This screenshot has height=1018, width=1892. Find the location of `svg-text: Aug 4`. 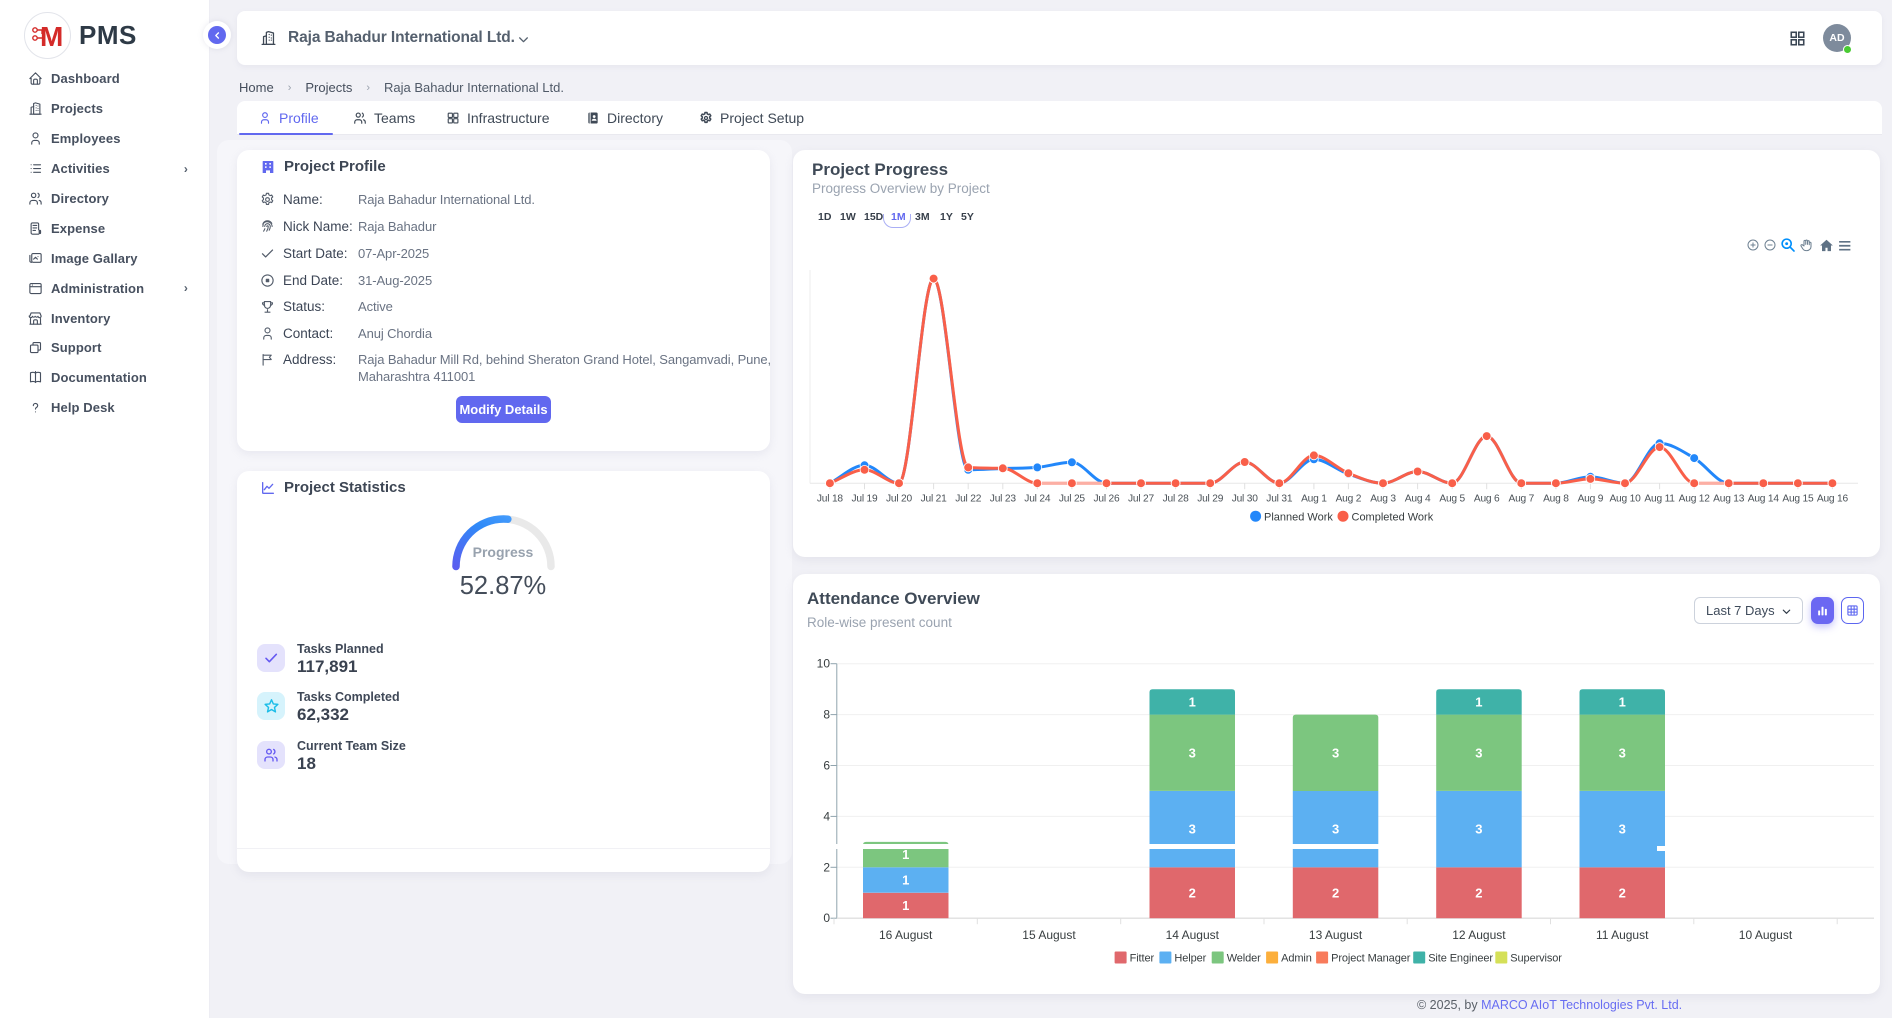

svg-text: Aug 4 is located at coordinates (1418, 499).